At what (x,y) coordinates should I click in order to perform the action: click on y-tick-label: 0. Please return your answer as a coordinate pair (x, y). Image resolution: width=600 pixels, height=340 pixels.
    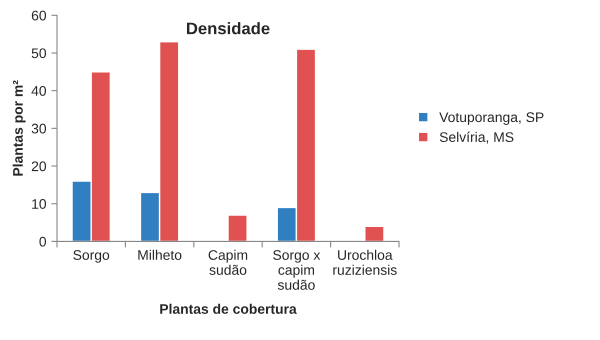
    Looking at the image, I should click on (42, 241).